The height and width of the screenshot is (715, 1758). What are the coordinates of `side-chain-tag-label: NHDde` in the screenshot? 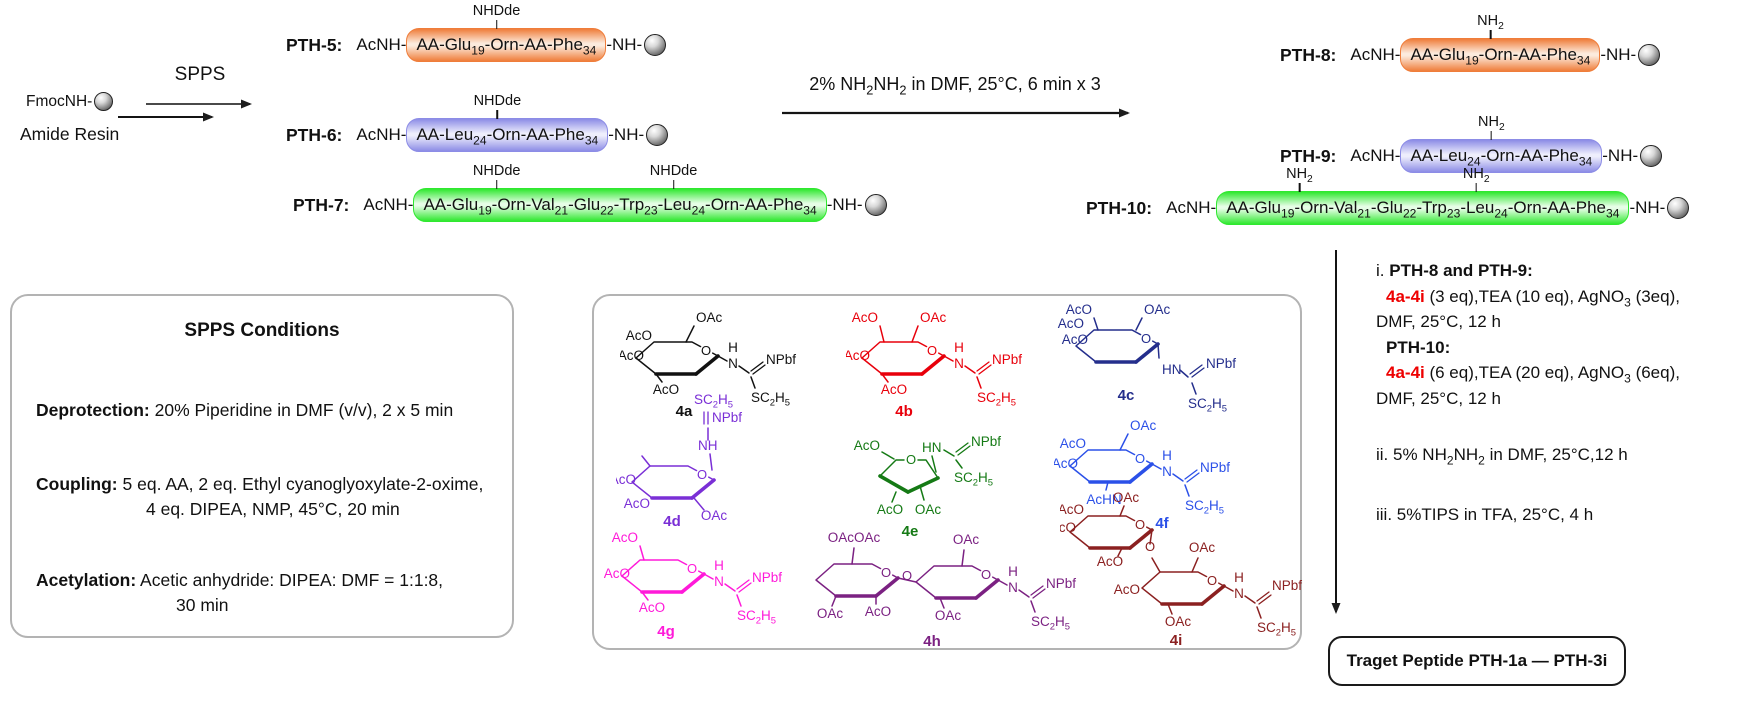 It's located at (496, 11).